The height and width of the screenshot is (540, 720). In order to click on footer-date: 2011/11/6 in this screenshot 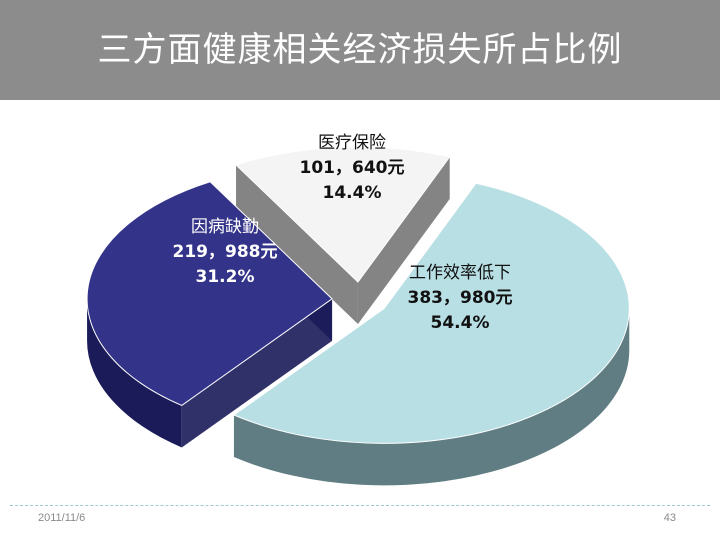, I will do `click(62, 518)`.